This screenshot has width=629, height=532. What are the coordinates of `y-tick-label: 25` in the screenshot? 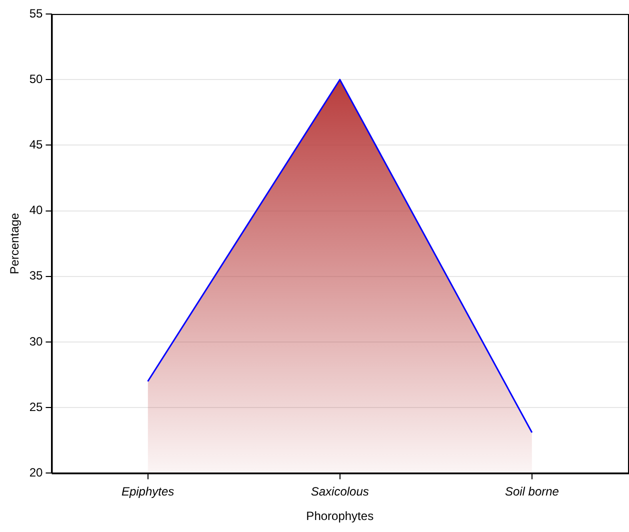 It's located at (36, 407).